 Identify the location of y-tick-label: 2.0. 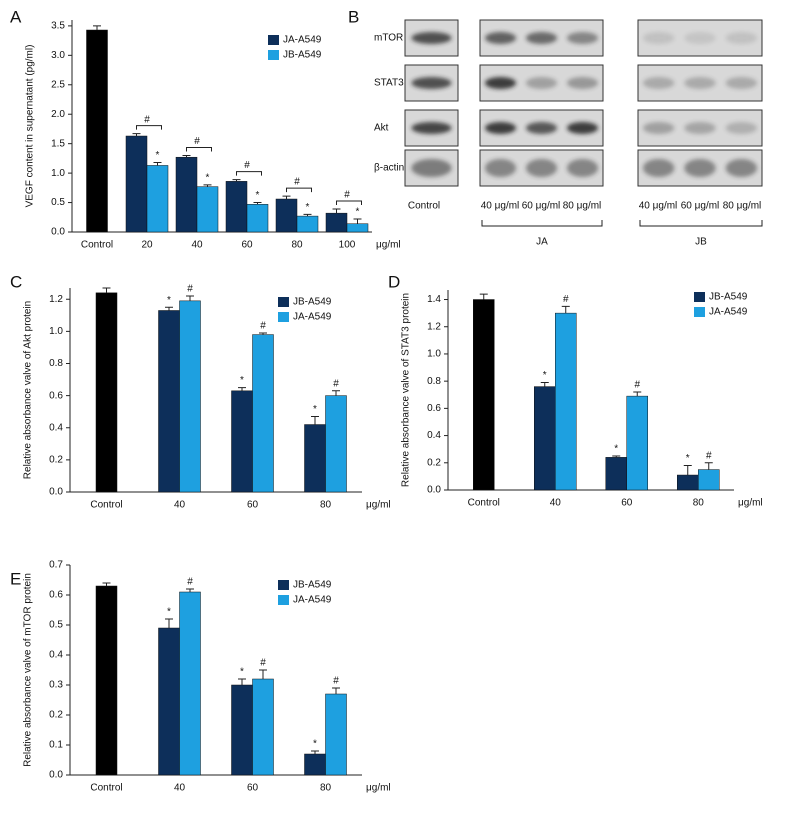
(58, 114).